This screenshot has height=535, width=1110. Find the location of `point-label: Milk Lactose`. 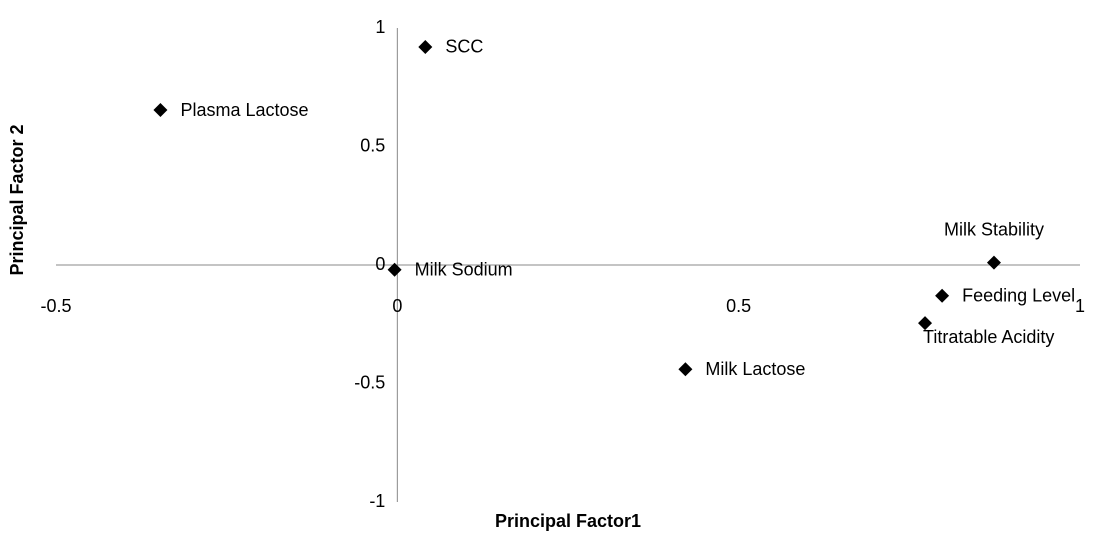

point-label: Milk Lactose is located at coordinates (755, 369).